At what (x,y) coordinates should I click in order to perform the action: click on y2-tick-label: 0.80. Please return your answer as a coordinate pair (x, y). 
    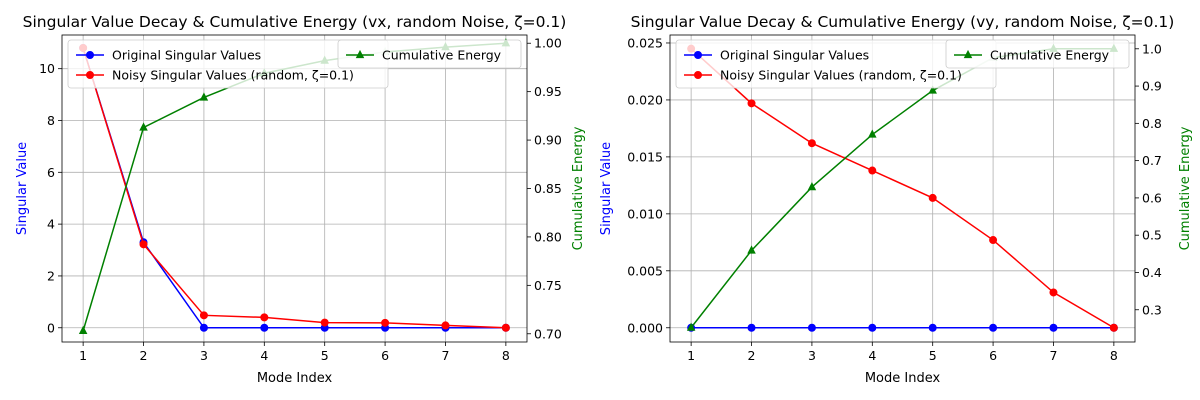
    Looking at the image, I should click on (548, 236).